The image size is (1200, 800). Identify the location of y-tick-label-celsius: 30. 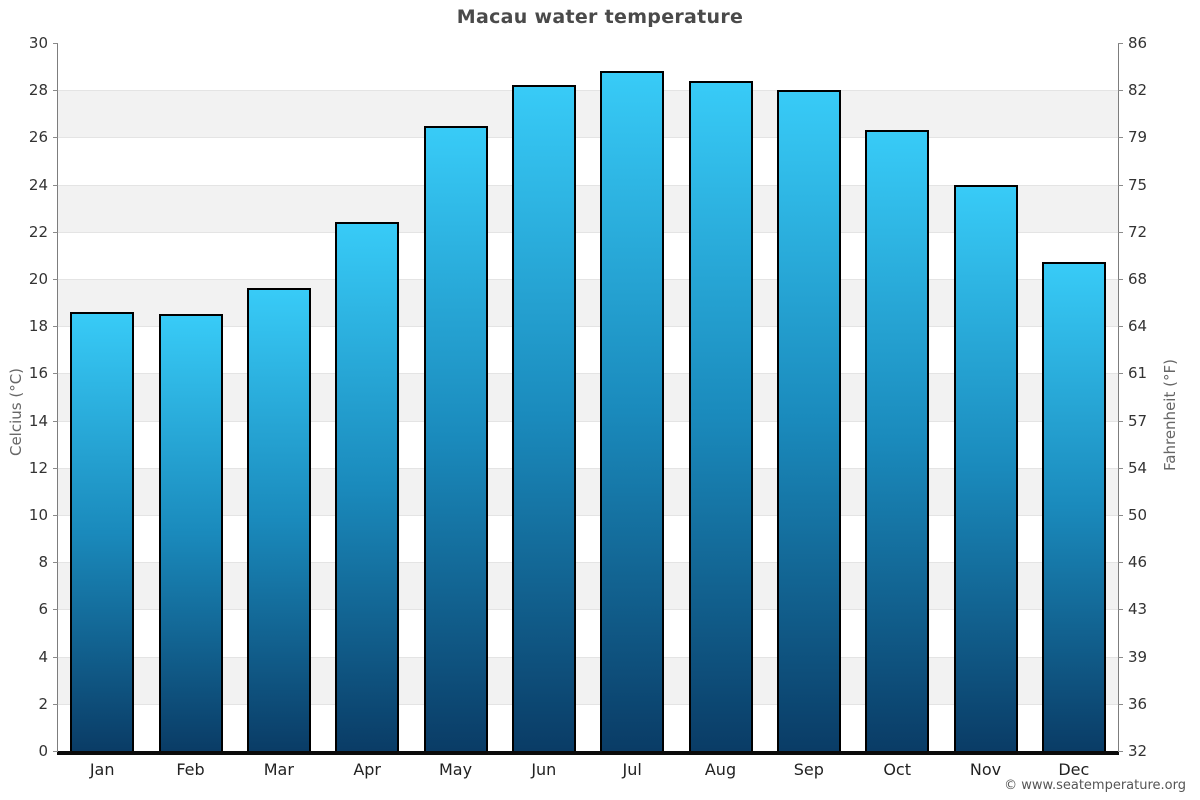
(38, 43).